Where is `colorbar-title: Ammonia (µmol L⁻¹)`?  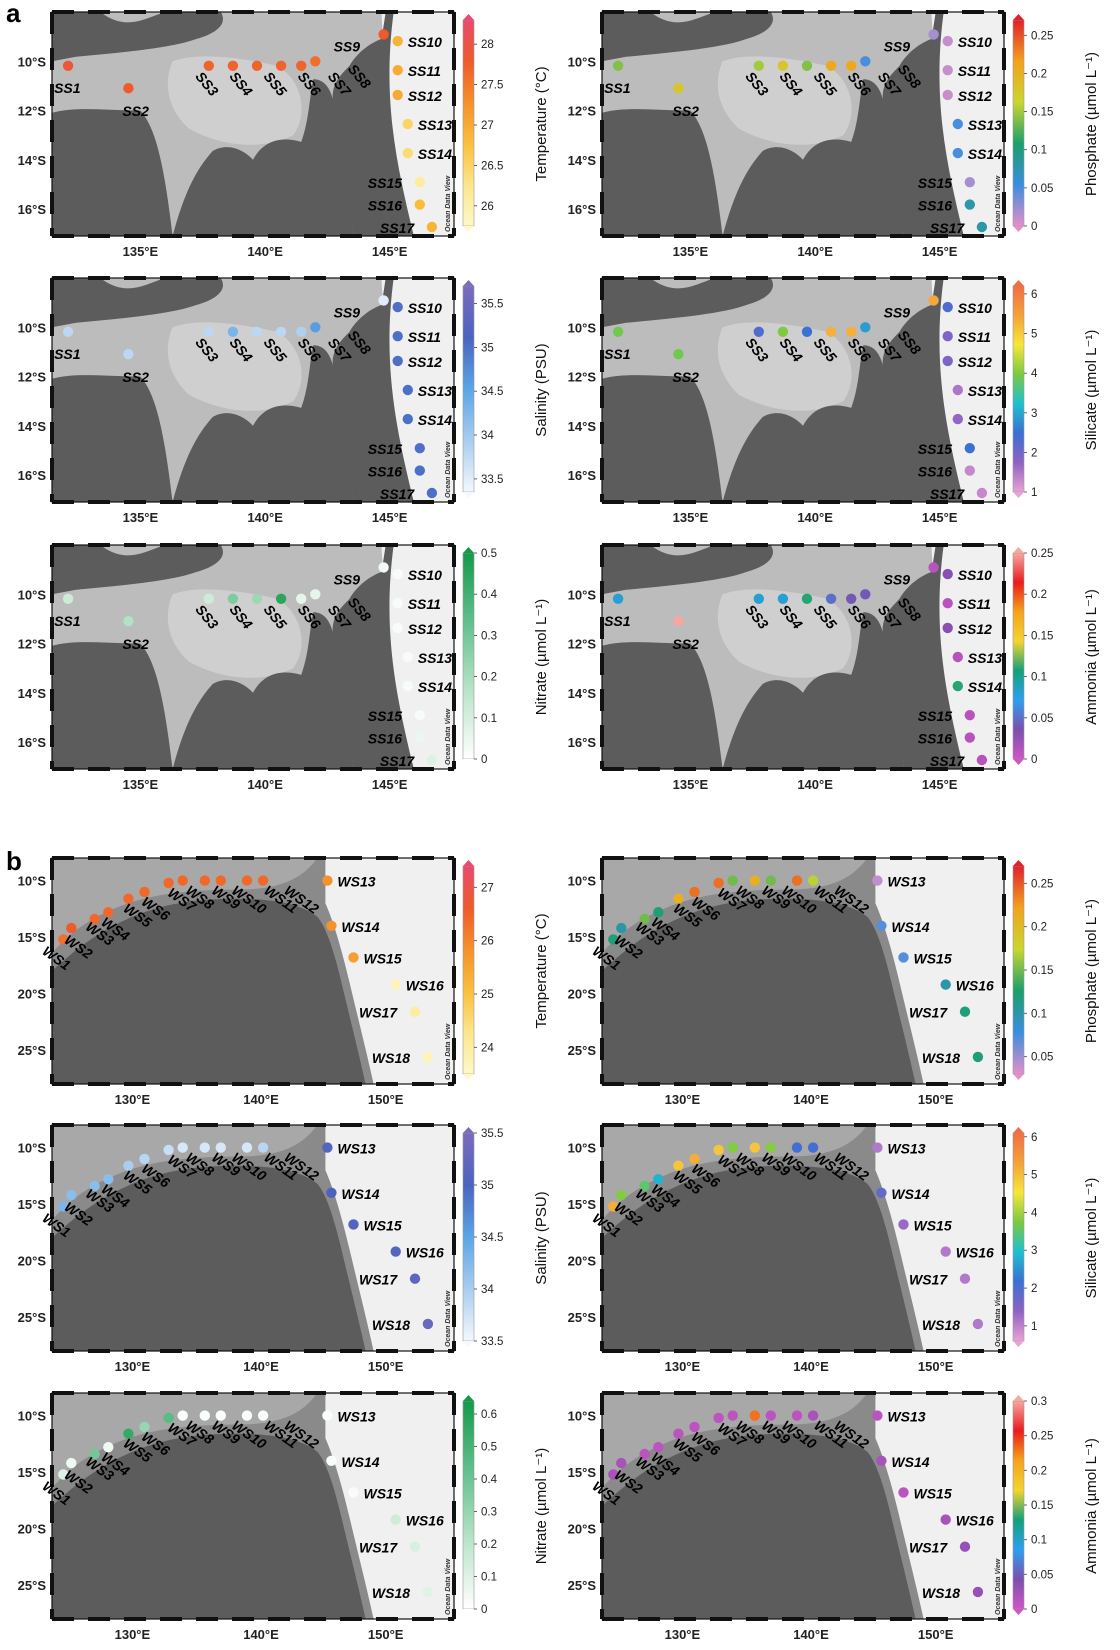 colorbar-title: Ammonia (µmol L⁻¹) is located at coordinates (1091, 657).